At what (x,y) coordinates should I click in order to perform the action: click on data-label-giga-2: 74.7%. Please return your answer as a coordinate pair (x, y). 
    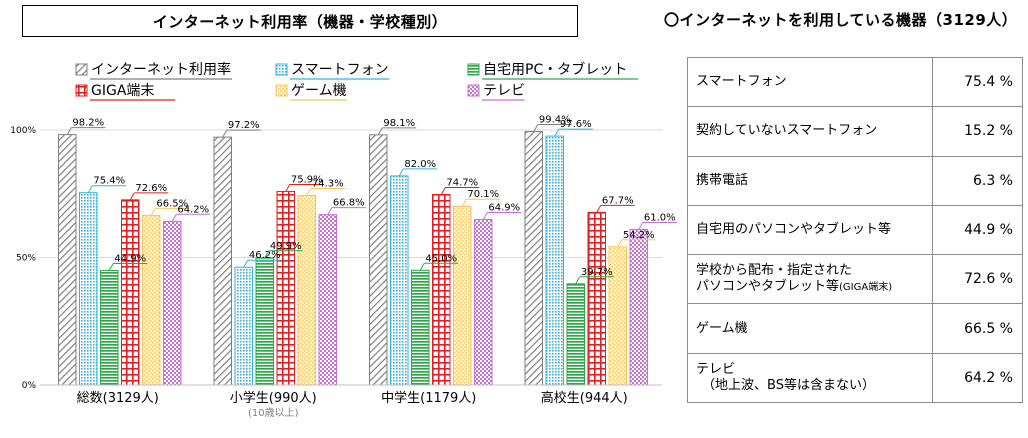
    Looking at the image, I should click on (462, 183).